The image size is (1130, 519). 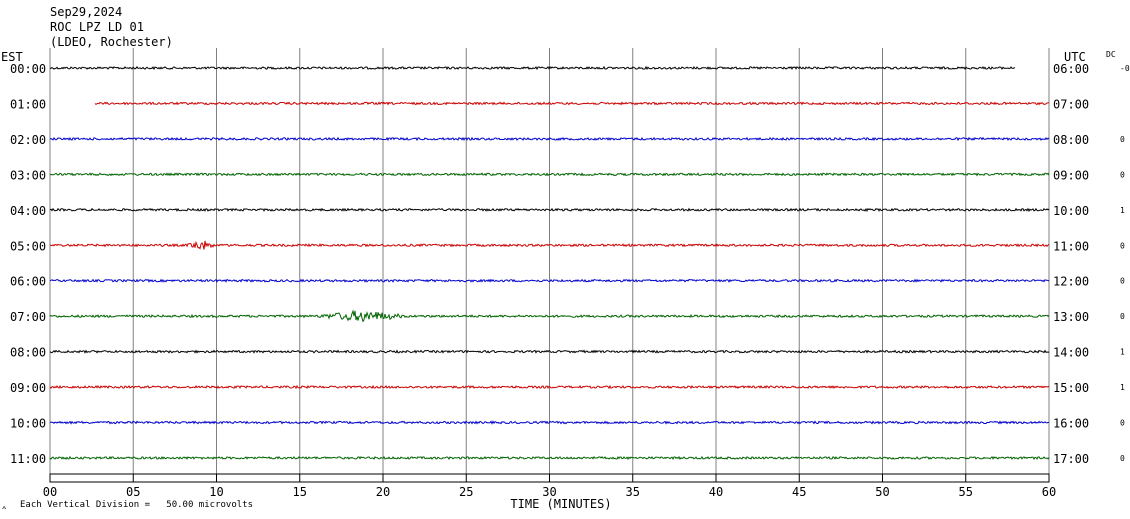 What do you see at coordinates (1071, 388) in the screenshot?
I see `utc-time-label: 15:00` at bounding box center [1071, 388].